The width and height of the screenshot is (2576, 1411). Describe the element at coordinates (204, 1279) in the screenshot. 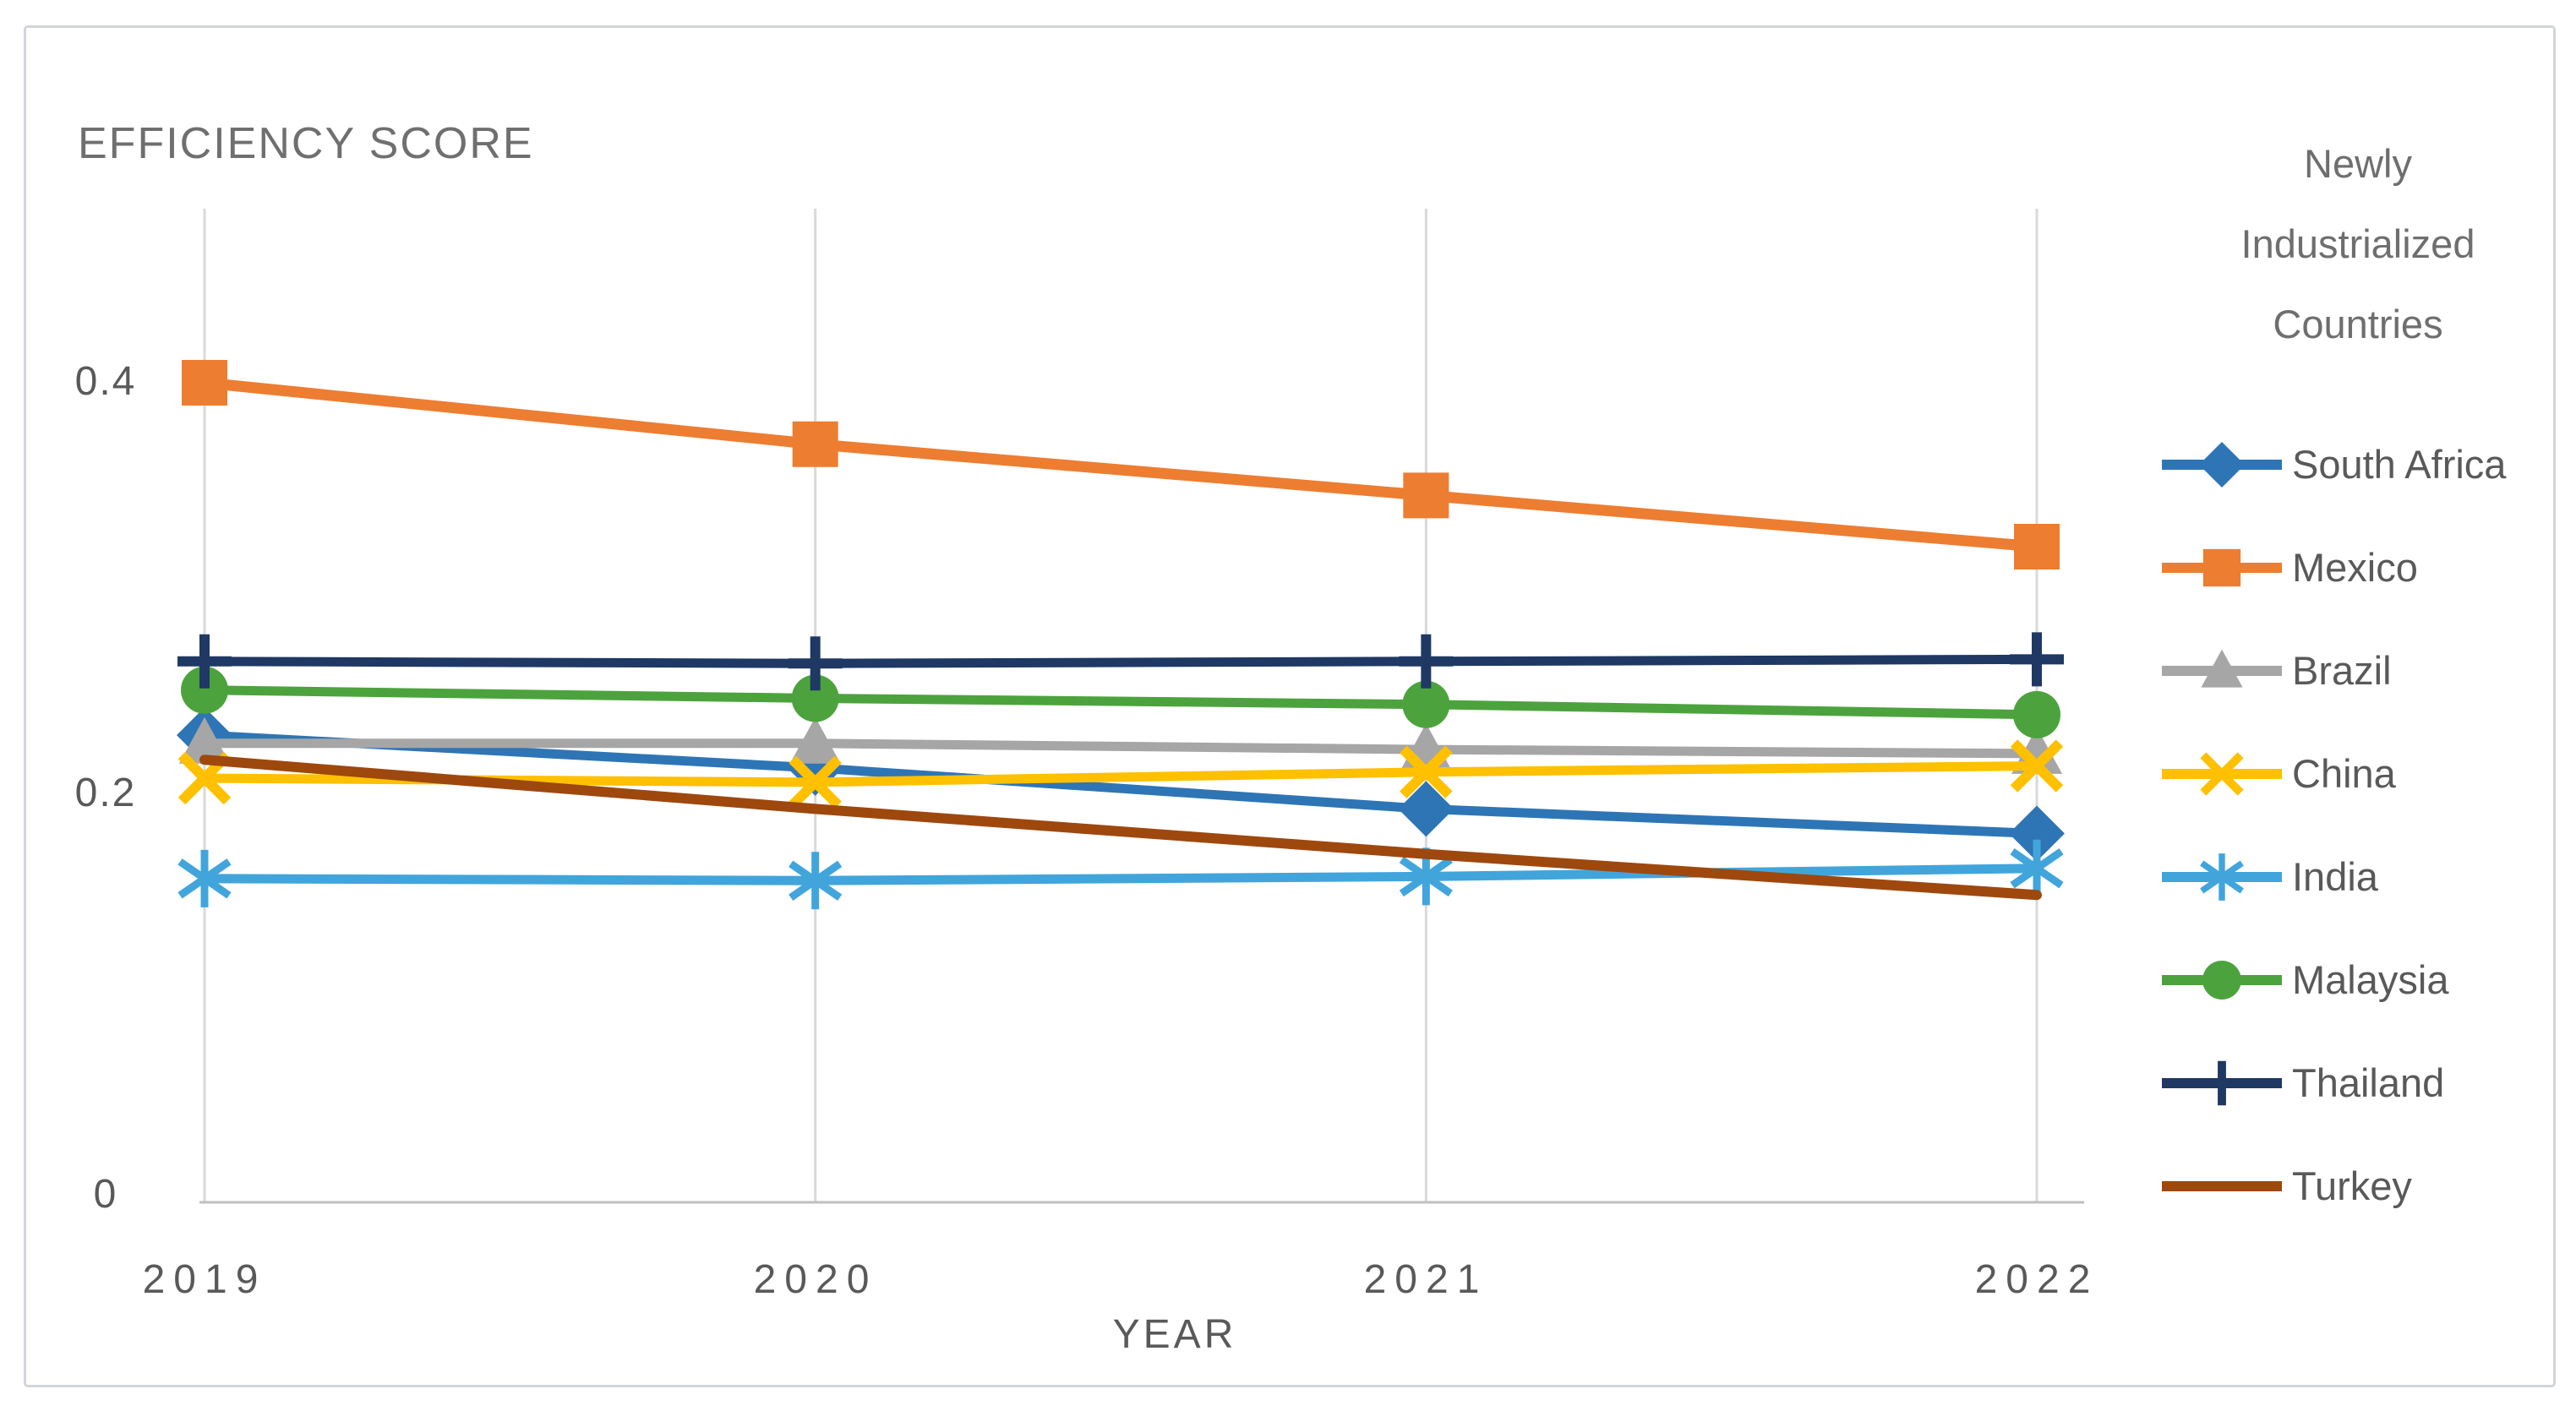

I see `x-axis-tick-2019: 2019` at that location.